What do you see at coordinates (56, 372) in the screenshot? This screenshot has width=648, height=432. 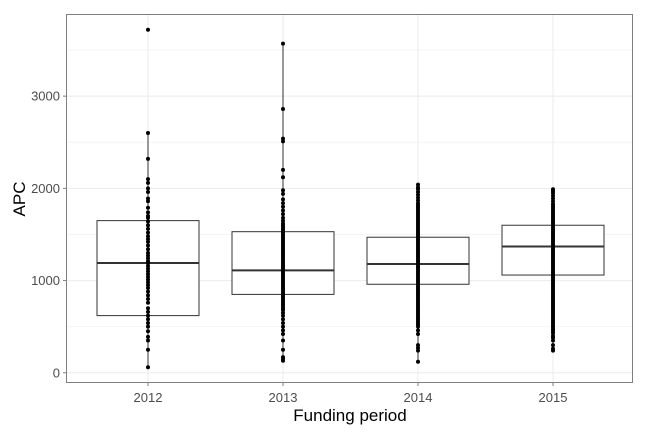 I see `y-tick-label: 0` at bounding box center [56, 372].